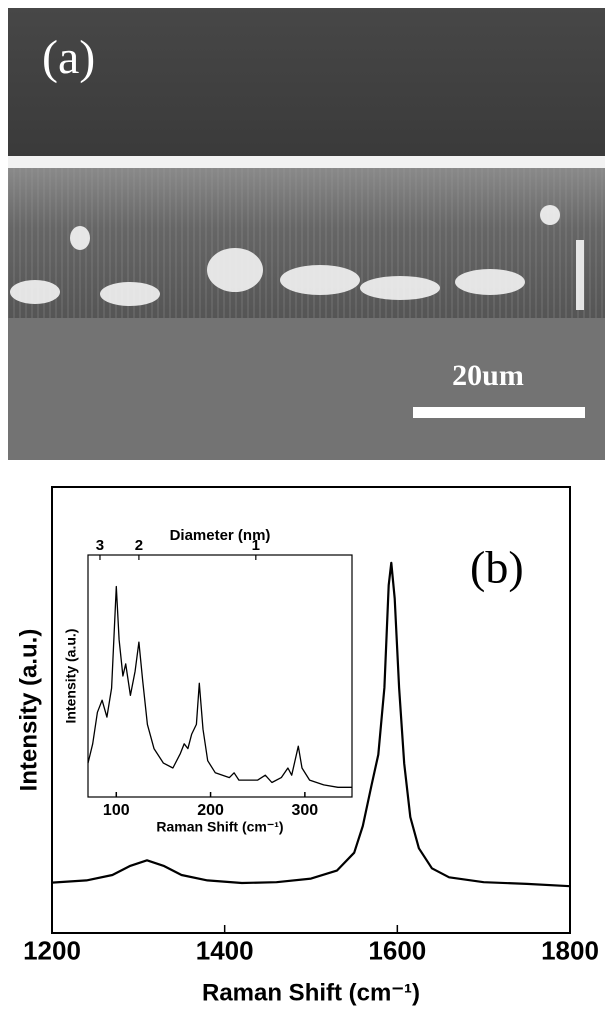  I want to click on x-tick-label: 1800, so click(570, 950).